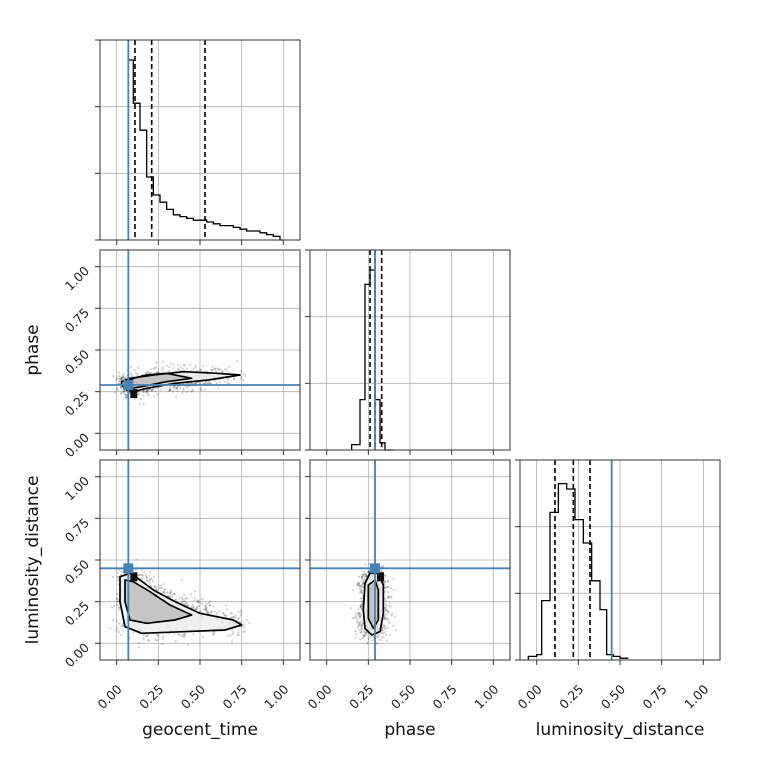 The image size is (760, 760). What do you see at coordinates (361, 697) in the screenshot?
I see `joint-phase-luminosity_distance-xtick-label-1: 0.25` at bounding box center [361, 697].